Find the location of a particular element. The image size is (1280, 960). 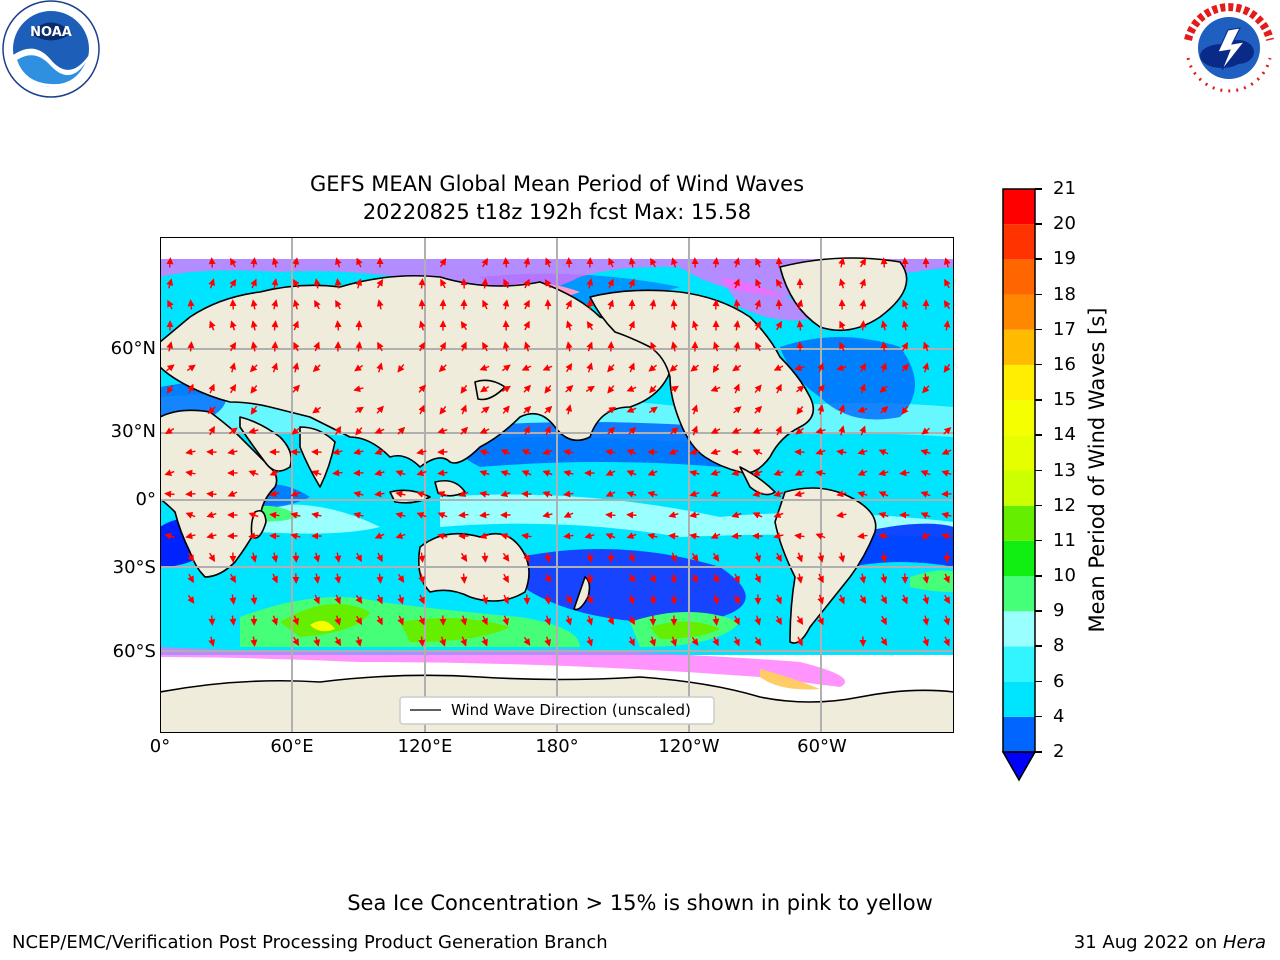

colorbar-tick-label: 20 is located at coordinates (1064, 224).